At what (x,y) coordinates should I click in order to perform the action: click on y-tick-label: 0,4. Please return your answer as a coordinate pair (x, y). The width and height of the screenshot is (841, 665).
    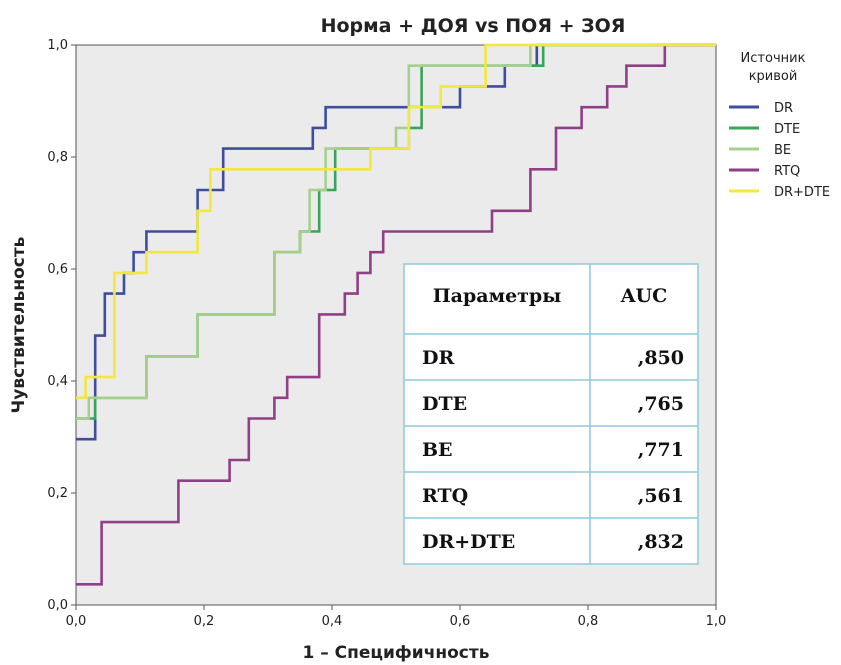
    Looking at the image, I should click on (57, 381).